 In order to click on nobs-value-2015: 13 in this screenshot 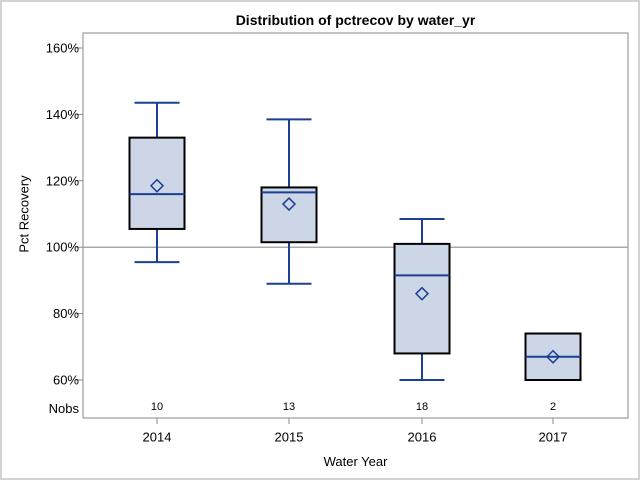, I will do `click(289, 407)`.